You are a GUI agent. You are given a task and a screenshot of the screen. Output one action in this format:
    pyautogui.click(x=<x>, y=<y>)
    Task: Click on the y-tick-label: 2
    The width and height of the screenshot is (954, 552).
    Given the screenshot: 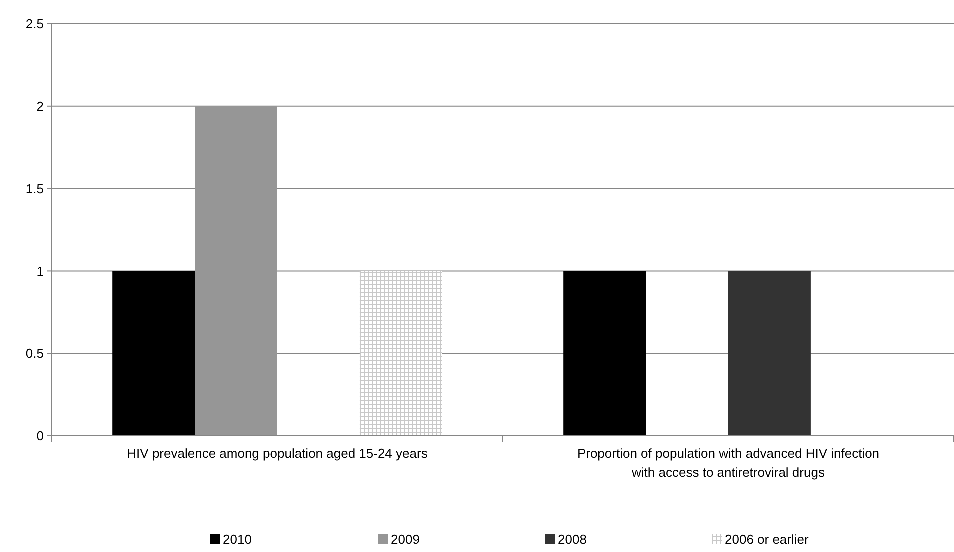 What is the action you would take?
    pyautogui.click(x=40, y=106)
    